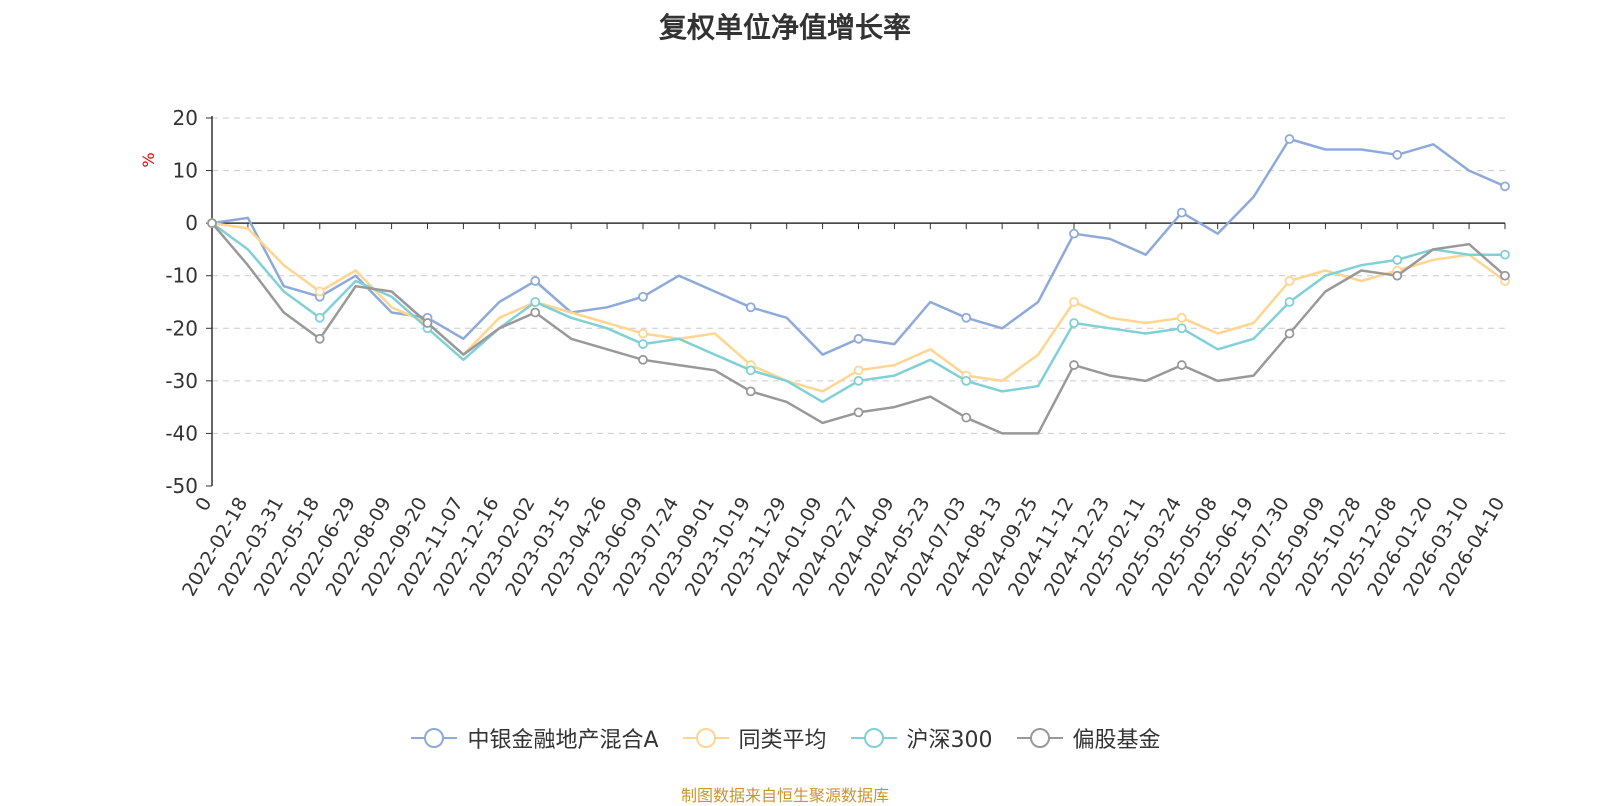 The image size is (1600, 806). I want to click on legend-label: 中银金融地产混合A, so click(563, 740).